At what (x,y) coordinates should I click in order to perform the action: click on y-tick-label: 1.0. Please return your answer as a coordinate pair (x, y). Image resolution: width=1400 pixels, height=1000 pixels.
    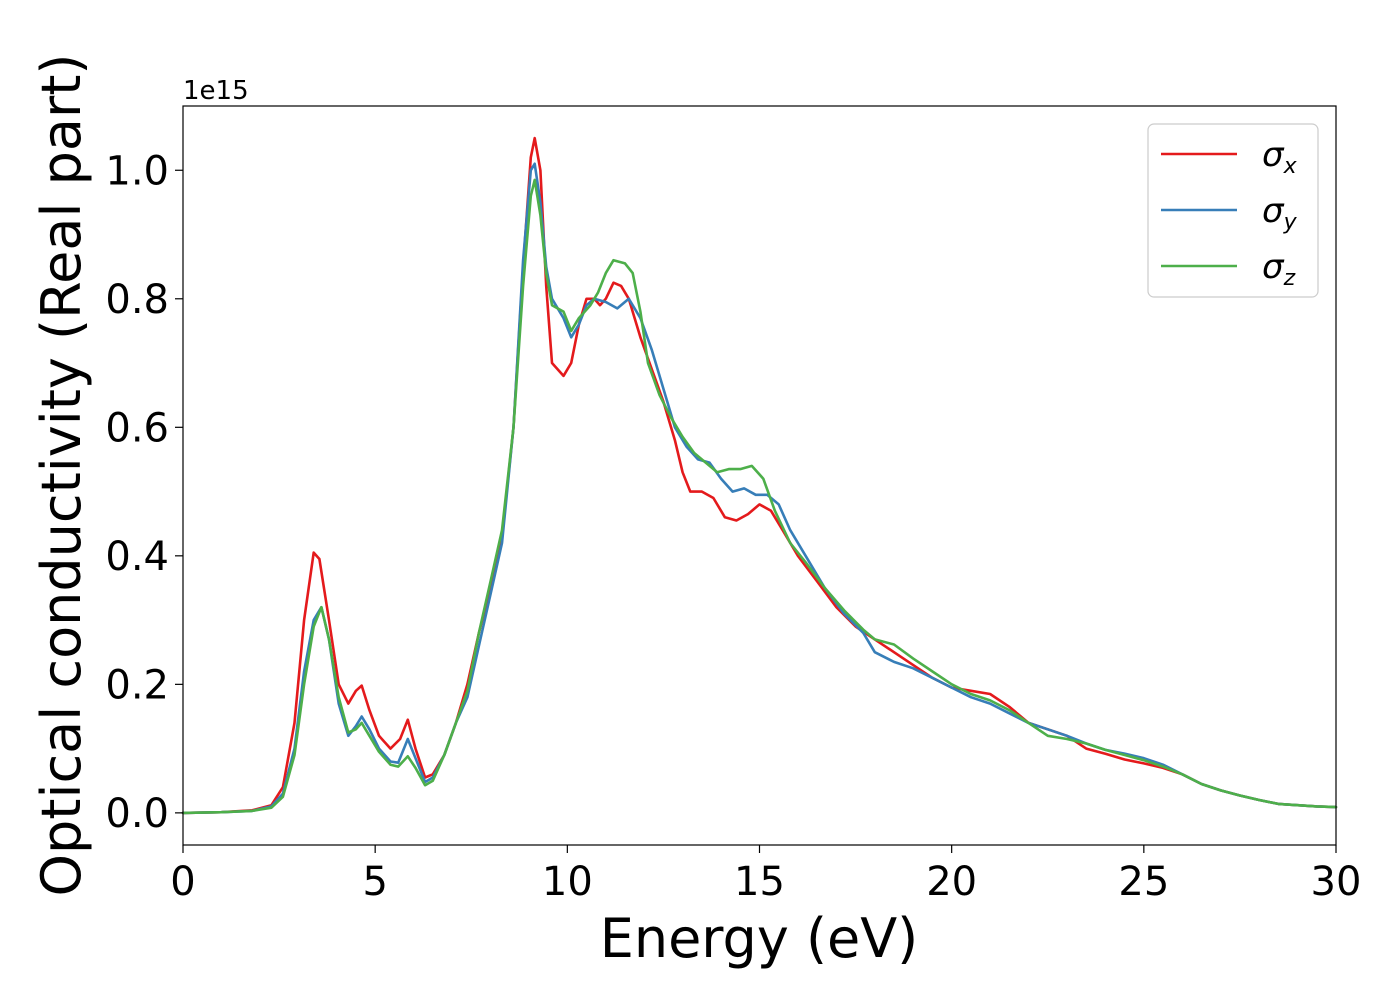
    Looking at the image, I should click on (137, 171).